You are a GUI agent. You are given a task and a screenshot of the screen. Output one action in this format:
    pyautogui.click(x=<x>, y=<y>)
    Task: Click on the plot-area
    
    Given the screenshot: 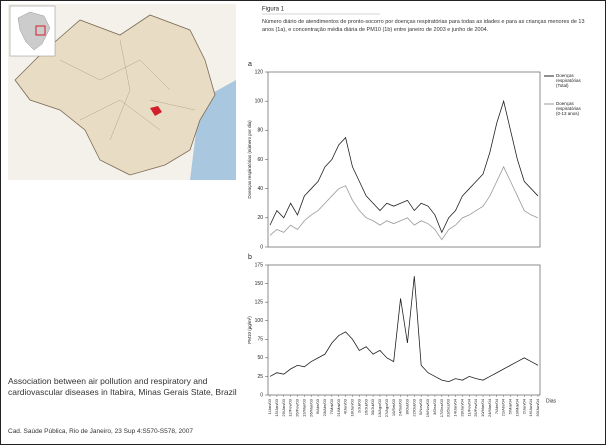 What is the action you would take?
    pyautogui.click(x=404, y=330)
    